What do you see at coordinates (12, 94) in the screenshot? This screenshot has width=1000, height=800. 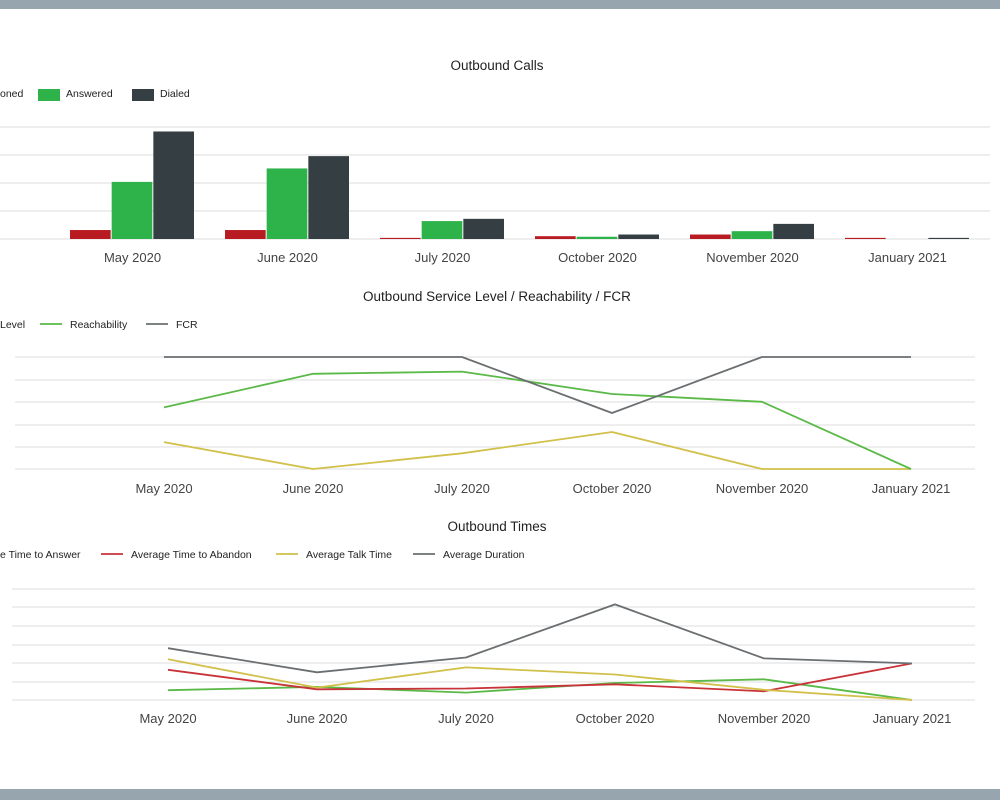 I see `legend-label: oned` at bounding box center [12, 94].